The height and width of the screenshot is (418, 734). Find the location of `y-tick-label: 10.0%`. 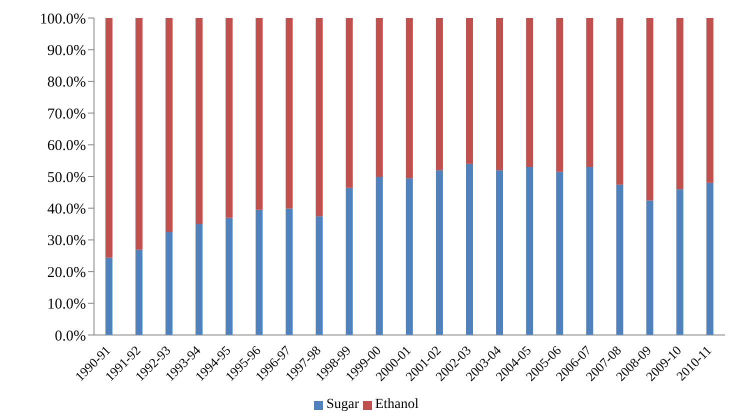

y-tick-label: 10.0% is located at coordinates (66, 304).